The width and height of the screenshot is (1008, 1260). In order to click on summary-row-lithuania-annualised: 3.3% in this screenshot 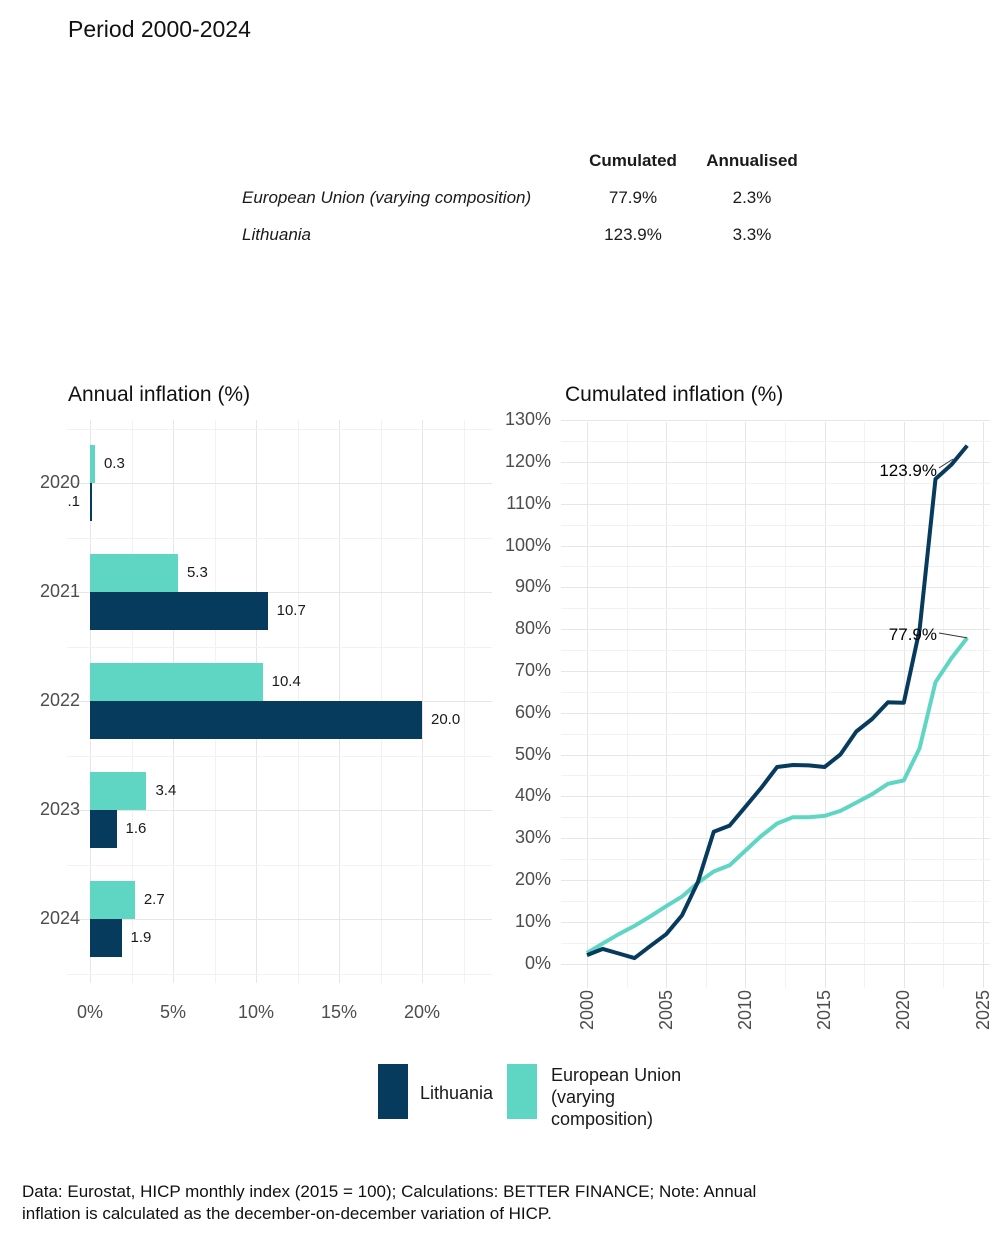, I will do `click(752, 234)`.